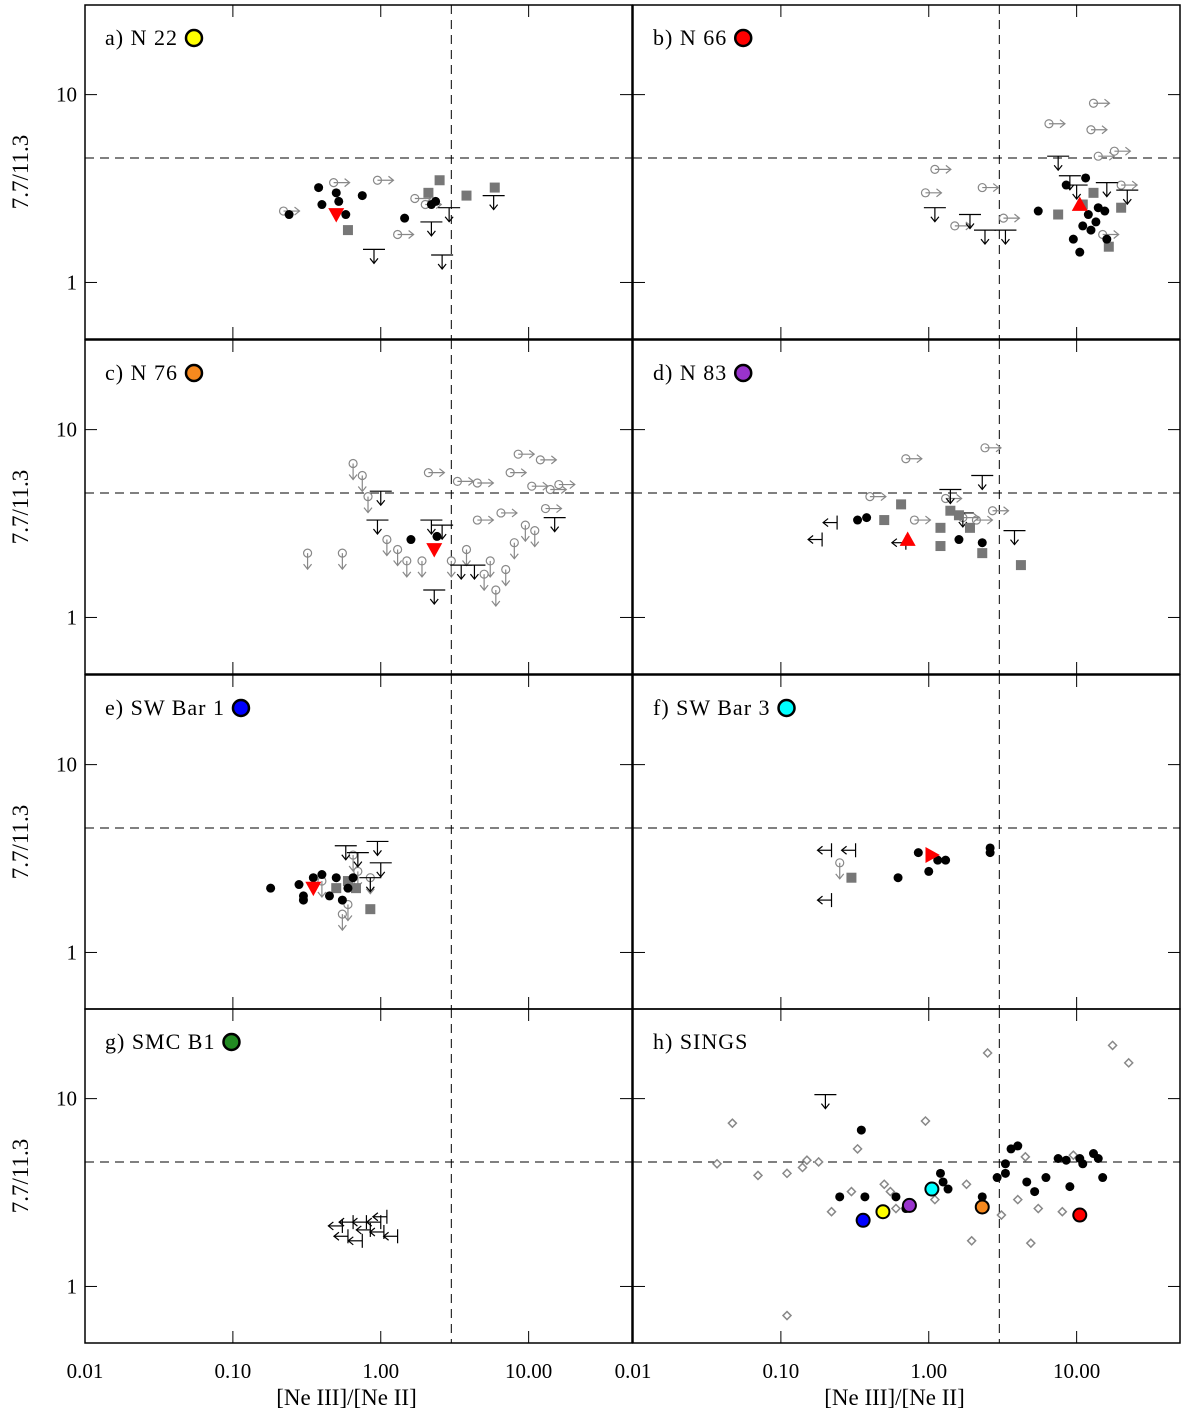  Describe the element at coordinates (700, 1041) in the screenshot. I see `panel-label: h) SINGS` at that location.